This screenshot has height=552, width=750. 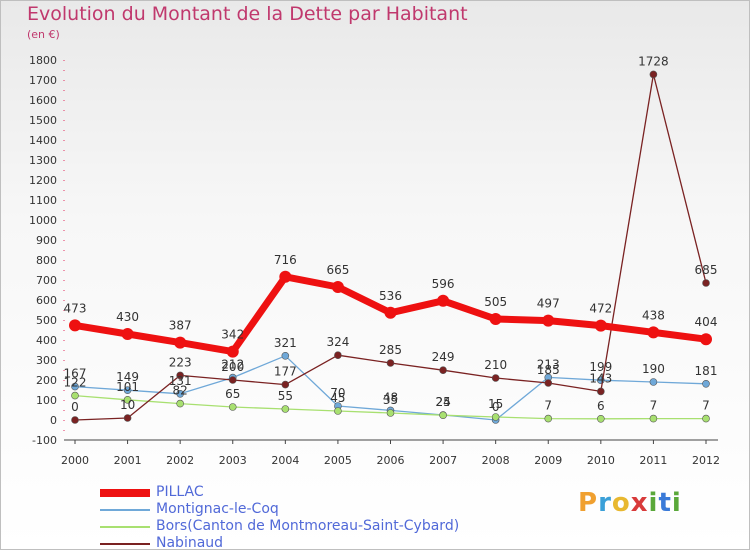 I want to click on y-tick-label: 1600, so click(x=43, y=100).